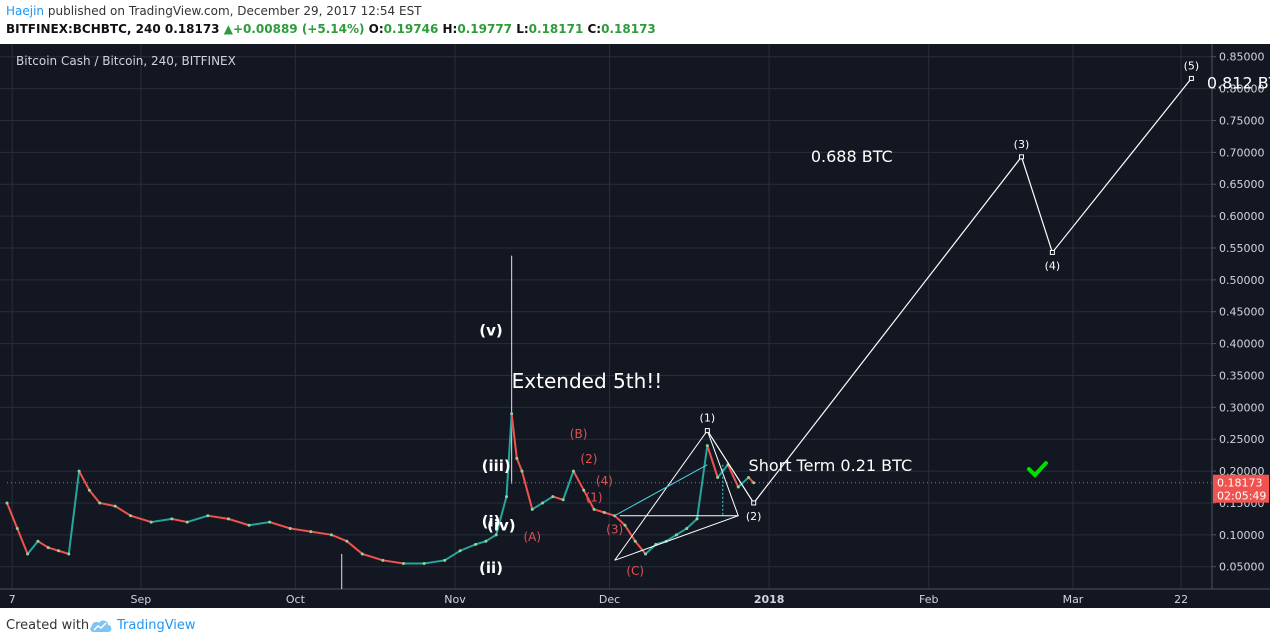 This screenshot has height=643, width=1270. Describe the element at coordinates (1242, 439) in the screenshot. I see `price-tick-label: 0.25000` at that location.